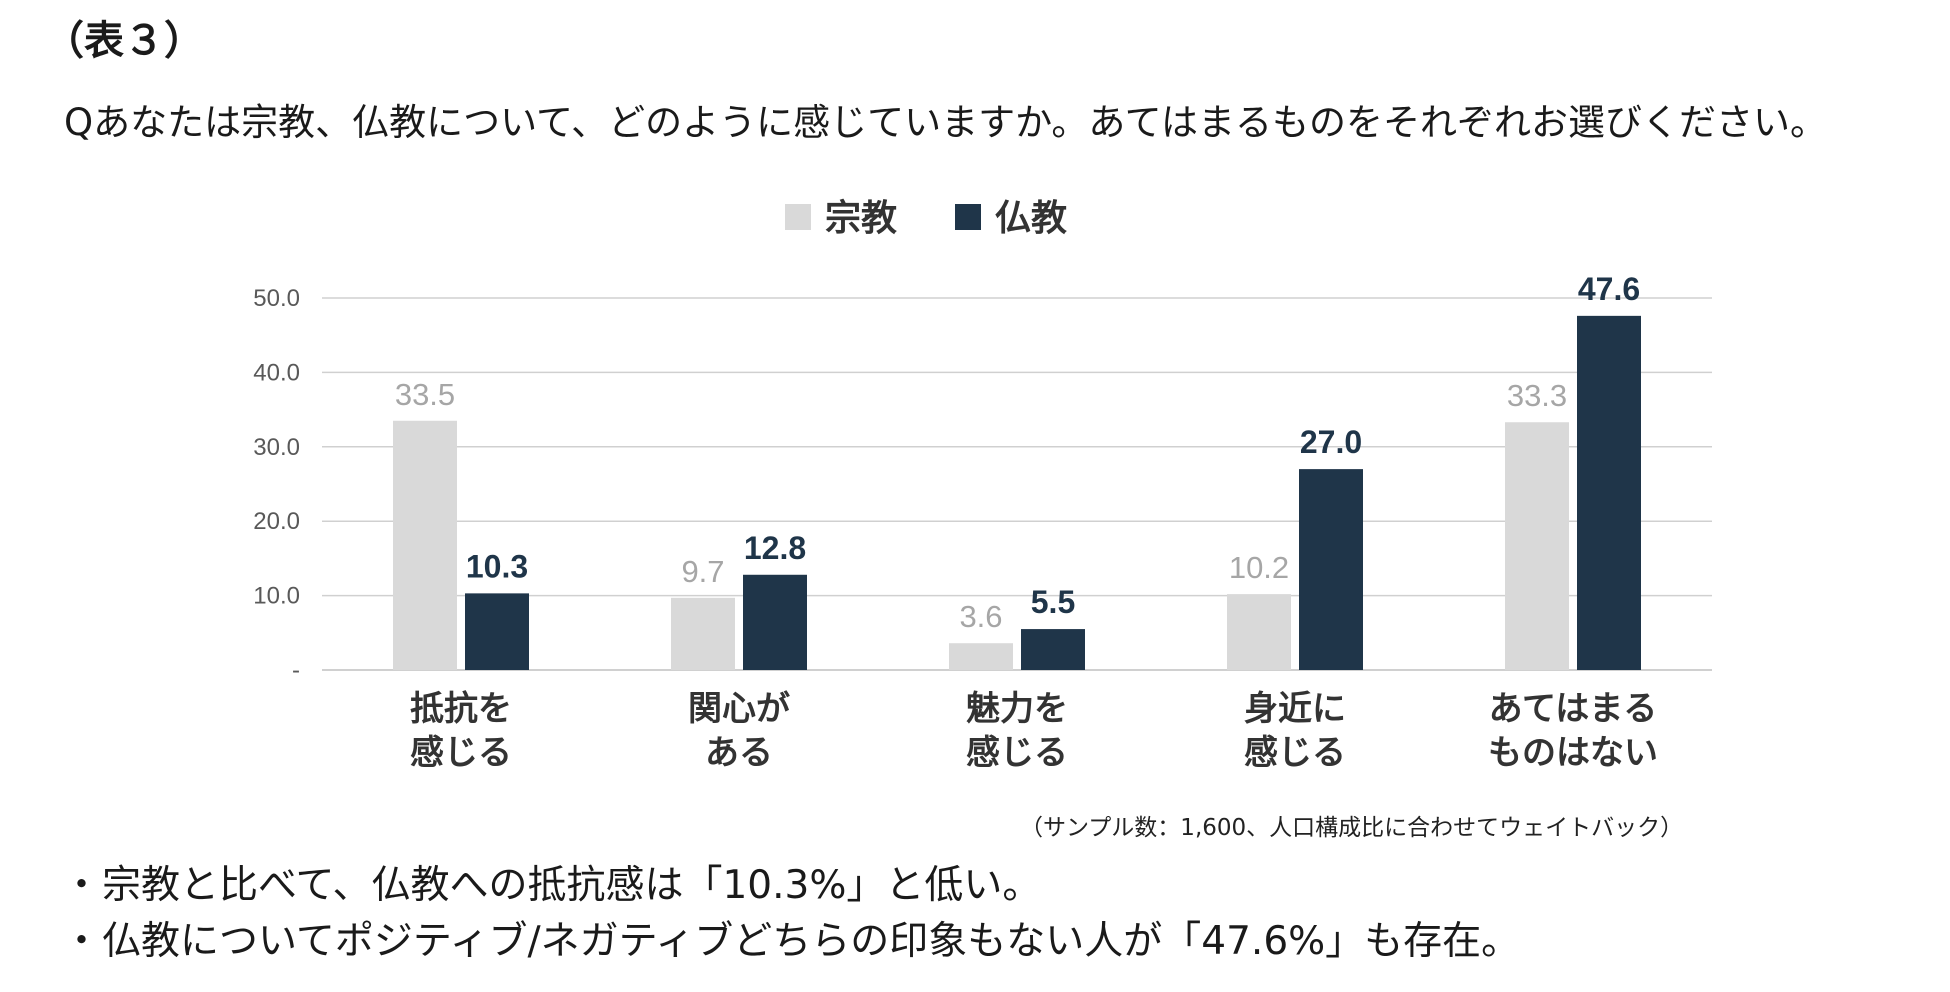 The image size is (1950, 992). I want to click on data-label: 12.8, so click(775, 548).